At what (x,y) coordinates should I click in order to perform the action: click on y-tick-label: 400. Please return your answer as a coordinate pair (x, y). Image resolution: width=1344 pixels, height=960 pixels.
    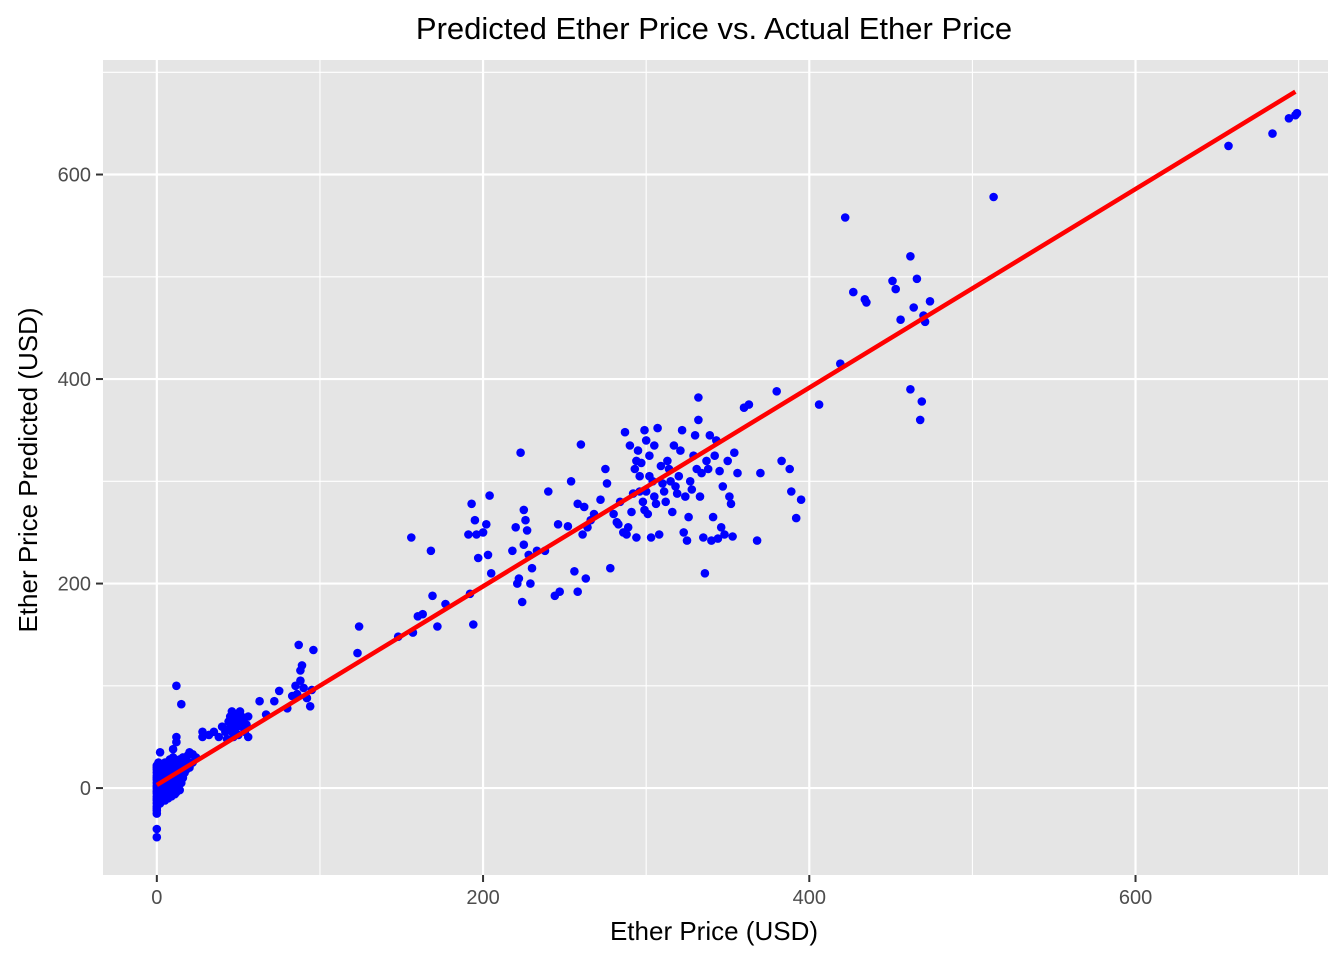
    Looking at the image, I should click on (74, 380).